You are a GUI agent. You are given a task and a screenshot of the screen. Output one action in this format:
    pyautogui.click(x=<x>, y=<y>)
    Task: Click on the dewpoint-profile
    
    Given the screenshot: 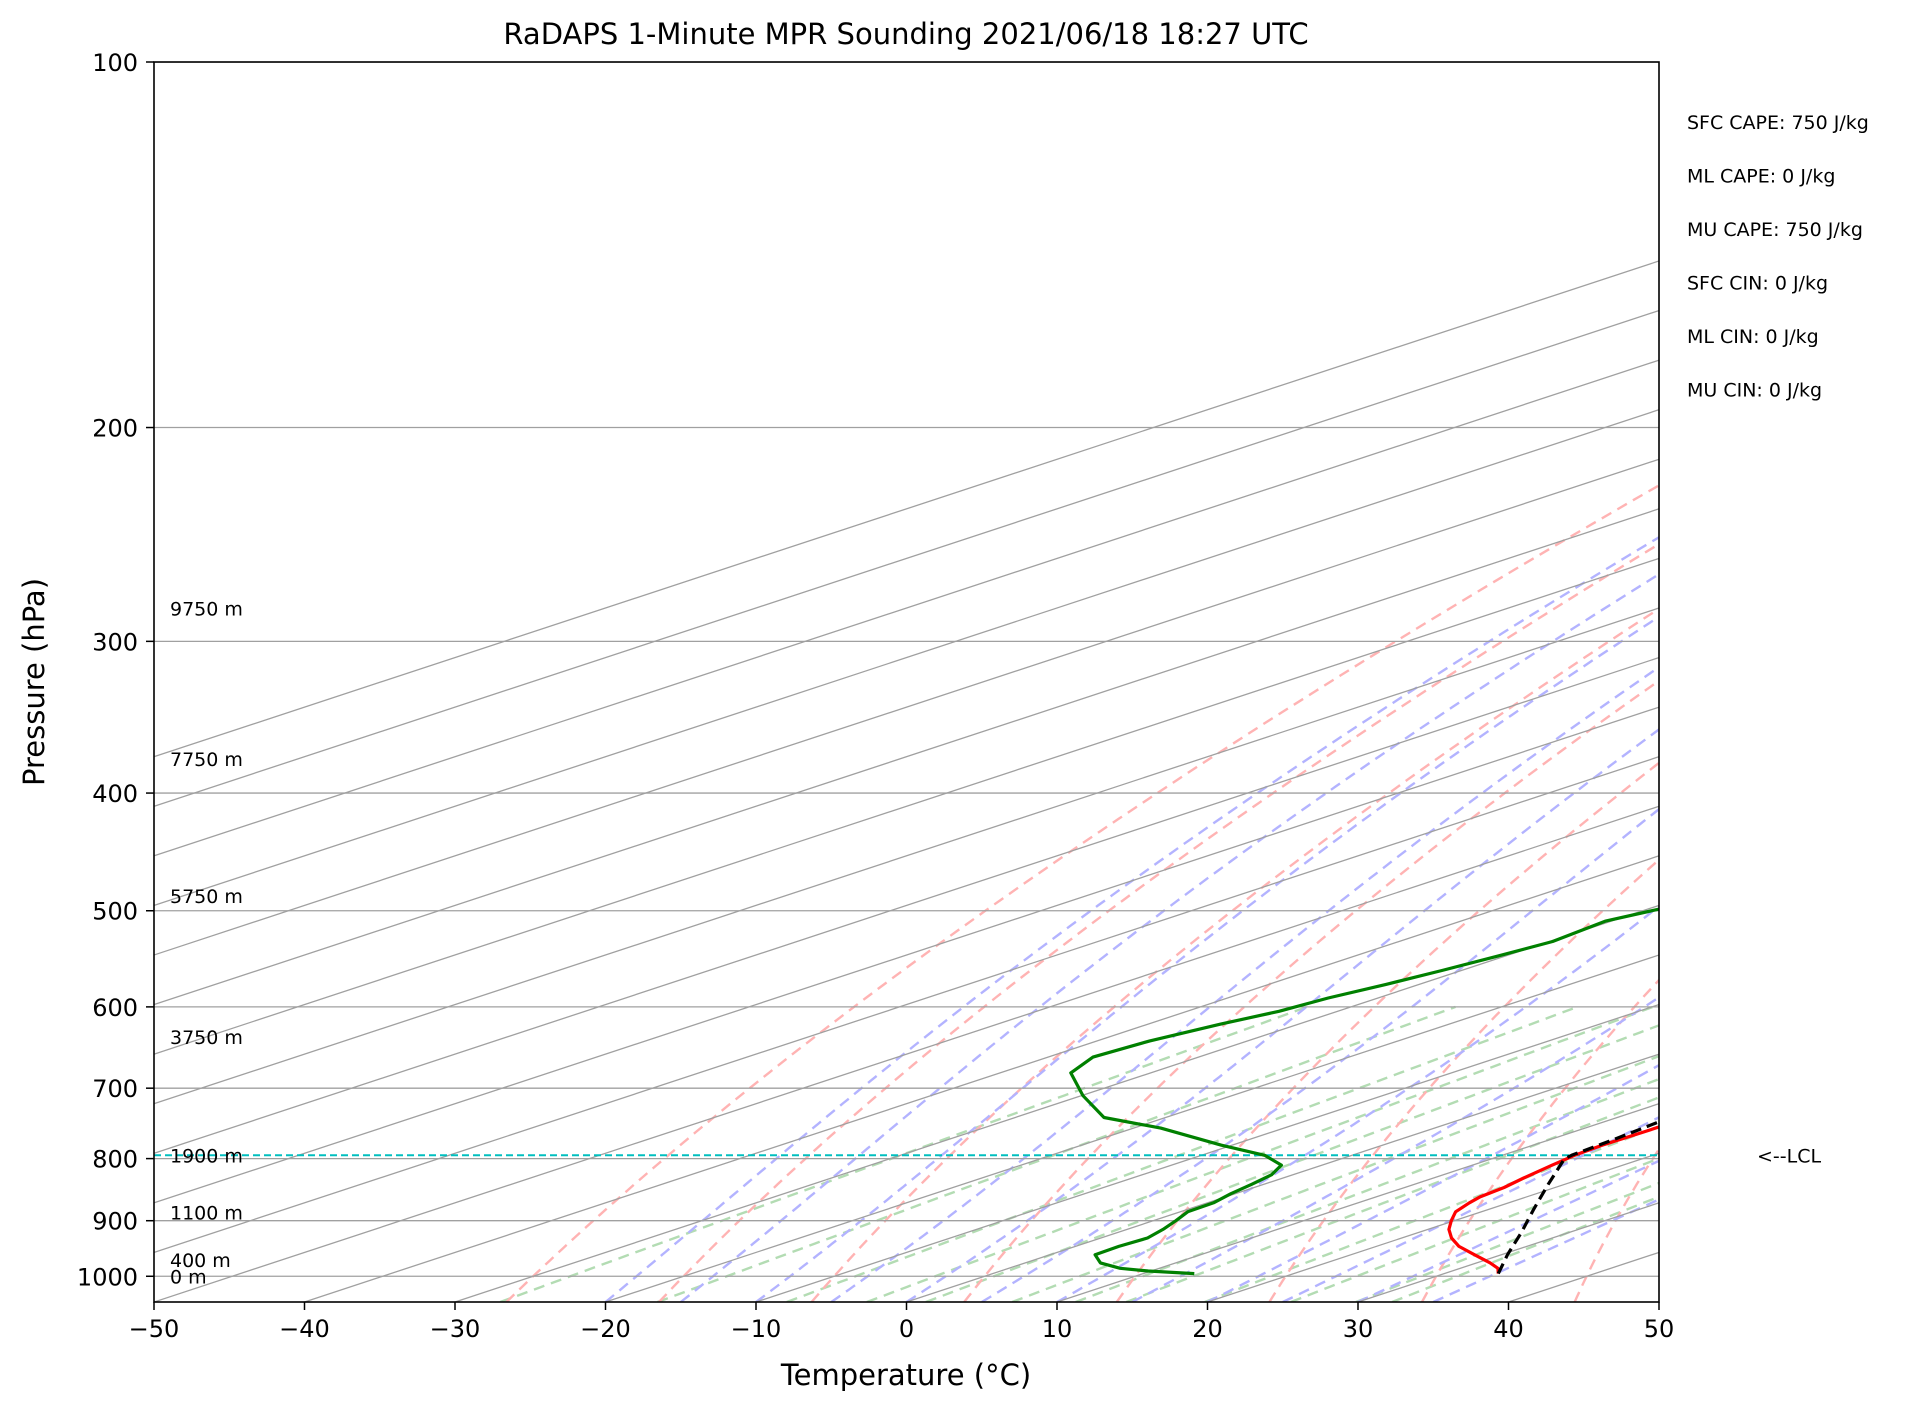 What is the action you would take?
    pyautogui.click(x=1364, y=1091)
    